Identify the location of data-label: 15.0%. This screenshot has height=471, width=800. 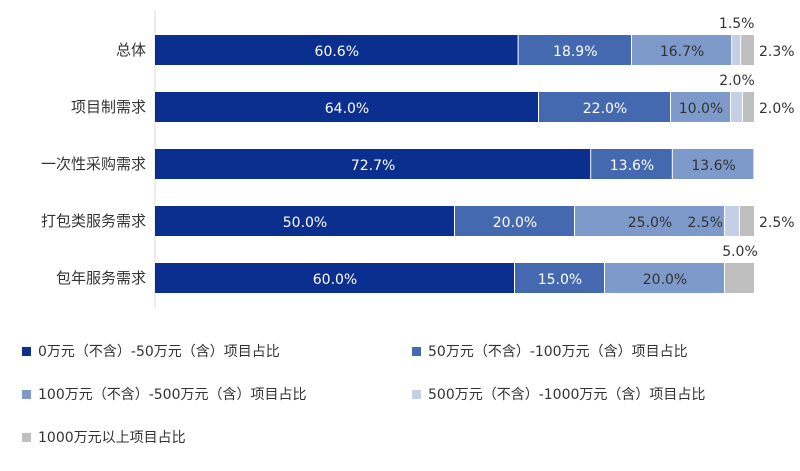
(560, 280).